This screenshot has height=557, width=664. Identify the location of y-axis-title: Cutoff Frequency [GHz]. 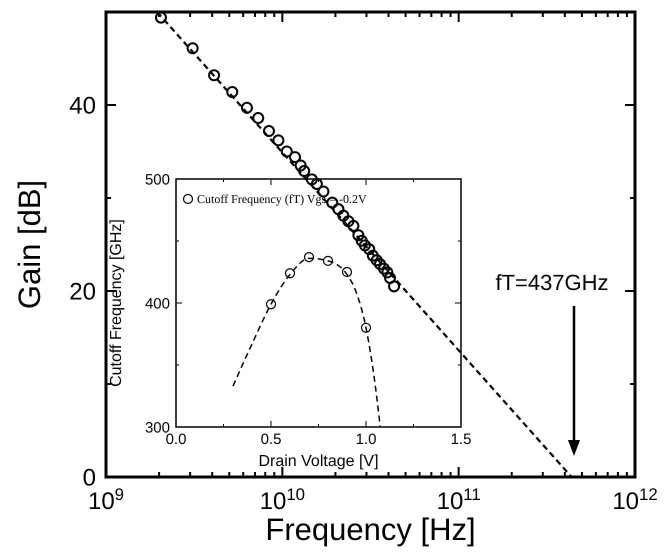
(116, 303).